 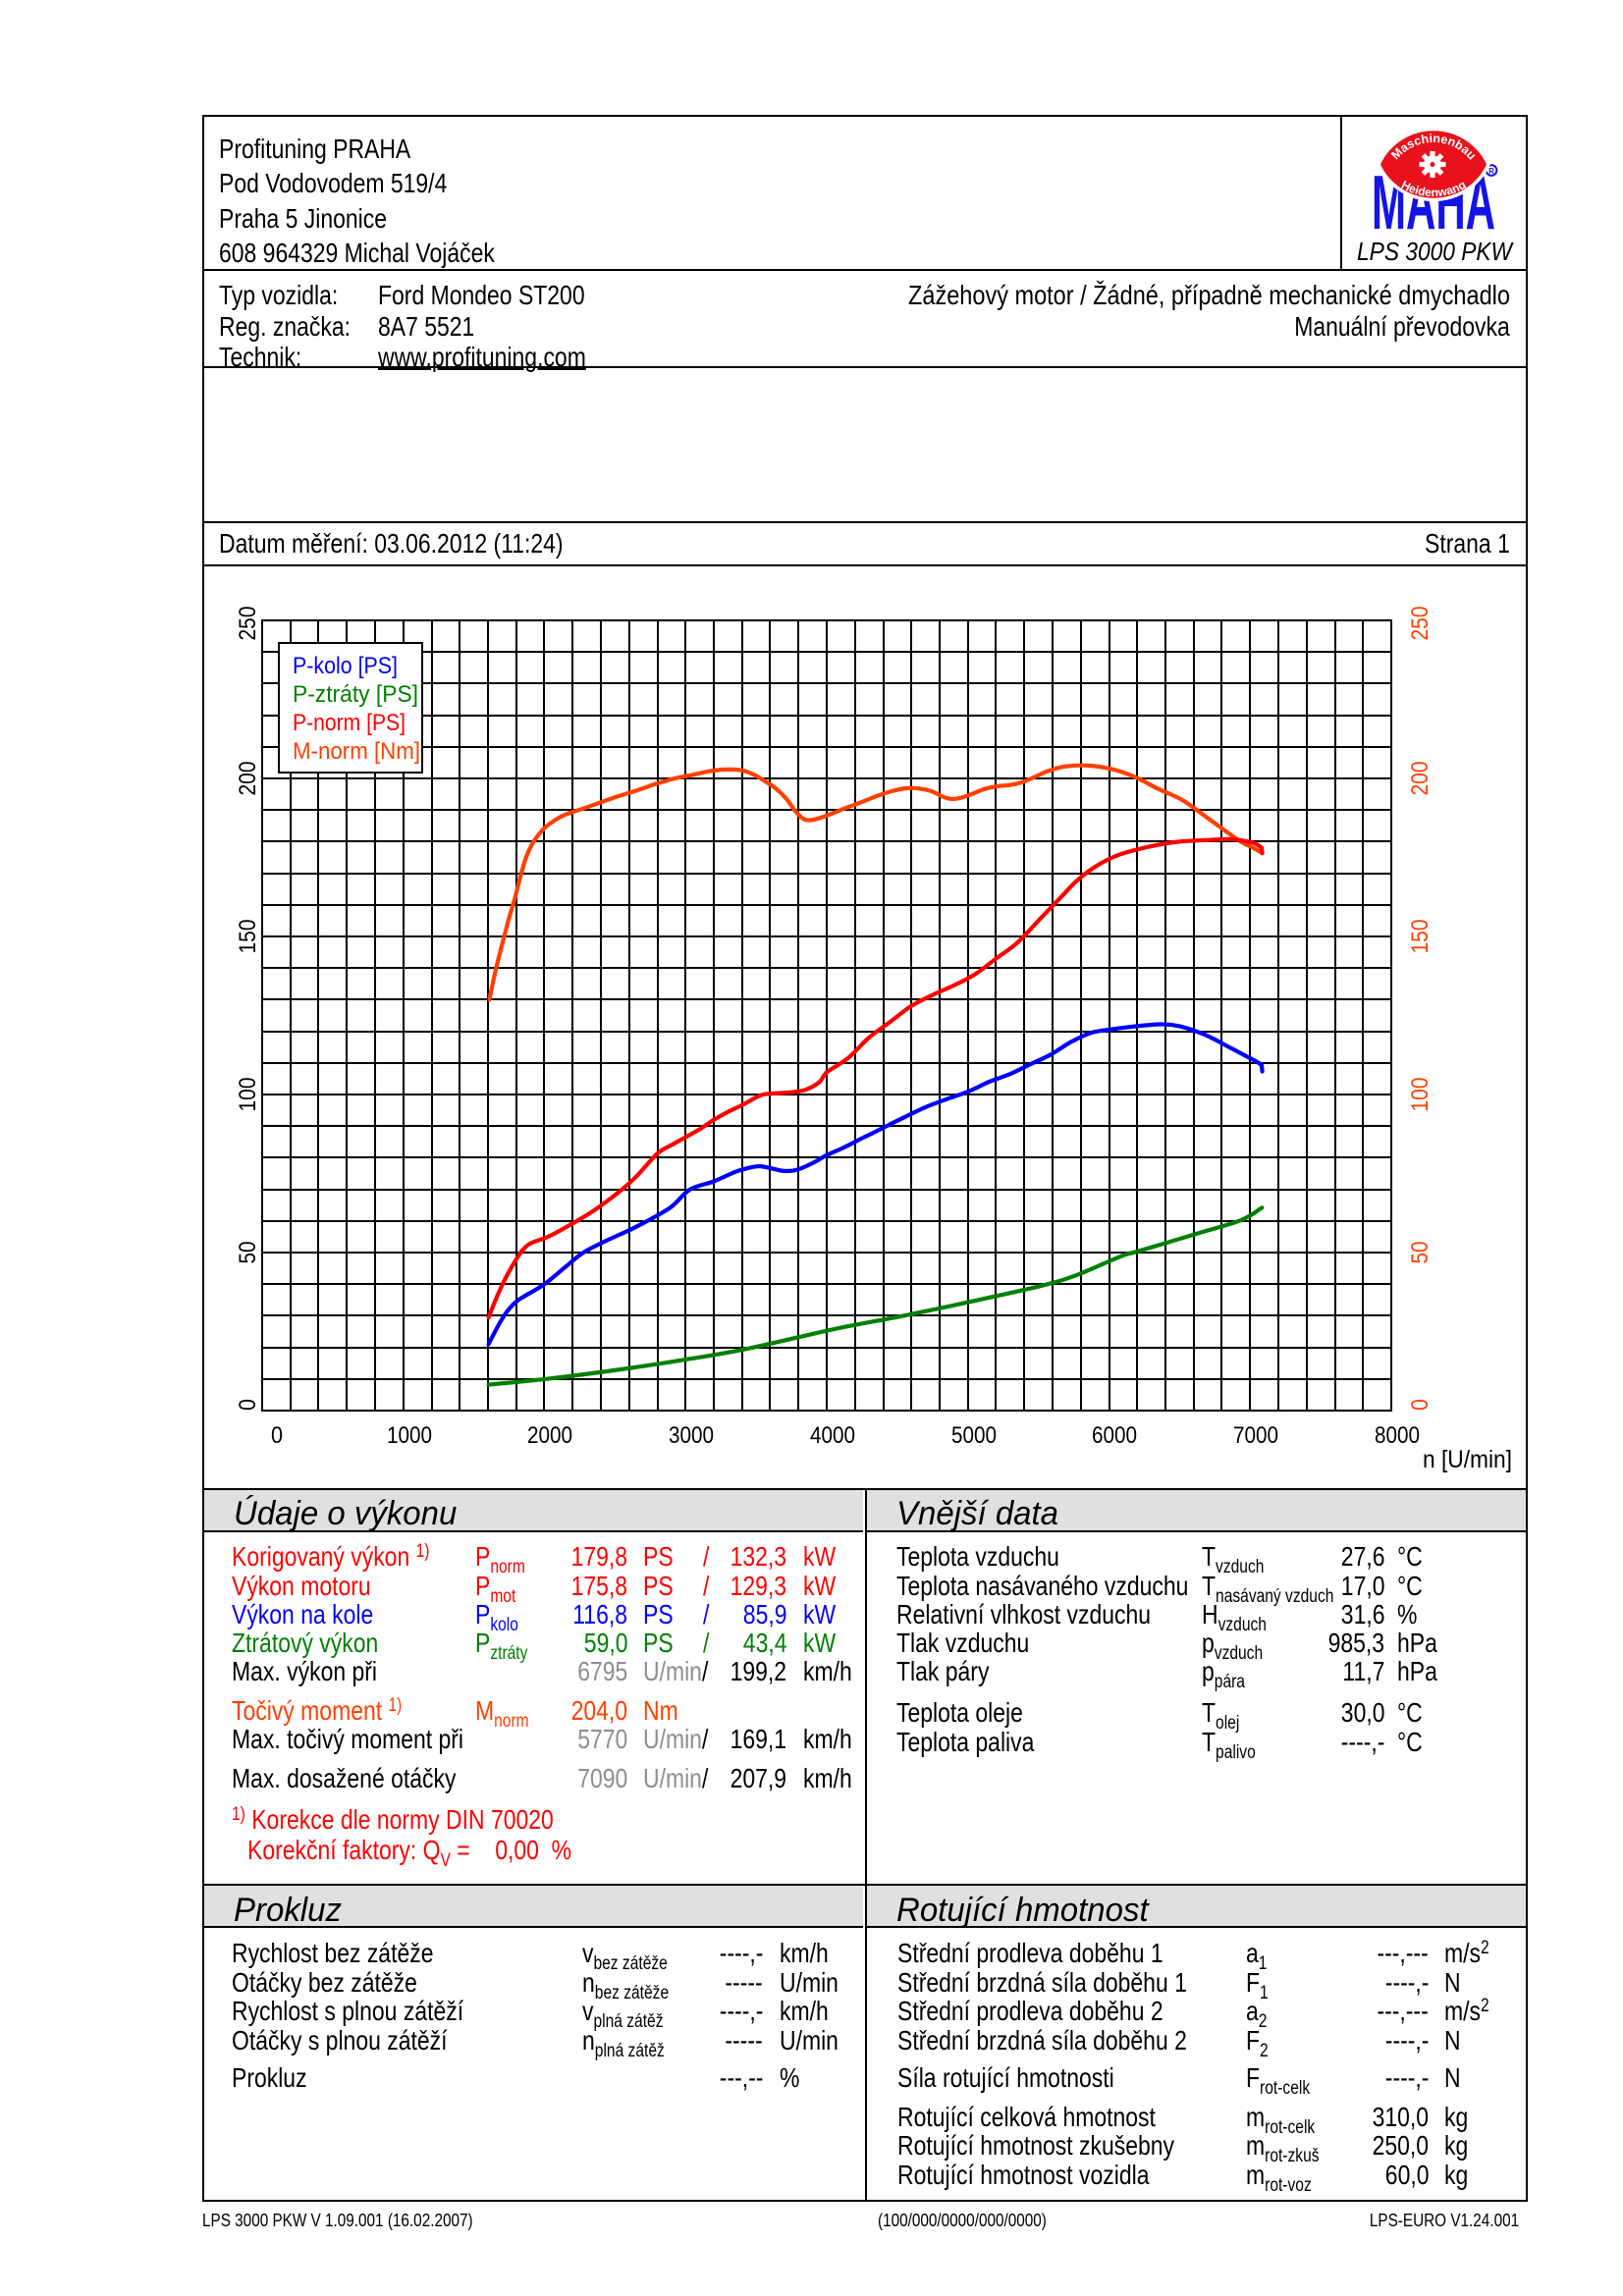 I want to click on svg-text: Heidenwang, so click(x=1434, y=188).